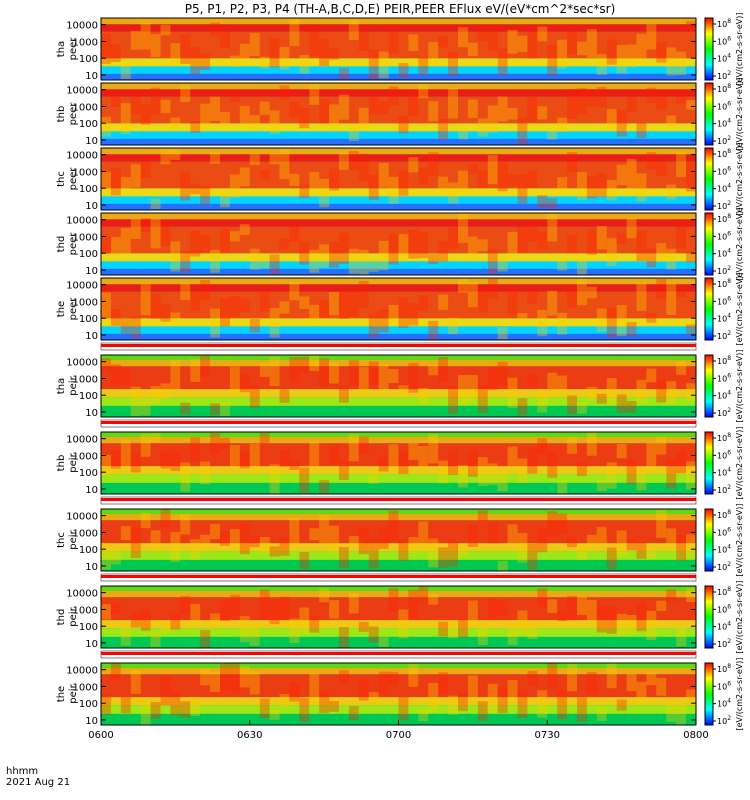 This screenshot has width=750, height=800. What do you see at coordinates (739, 462) in the screenshot?
I see `colorbar-label: [eV/(cm2-s-sr-eV)]` at bounding box center [739, 462].